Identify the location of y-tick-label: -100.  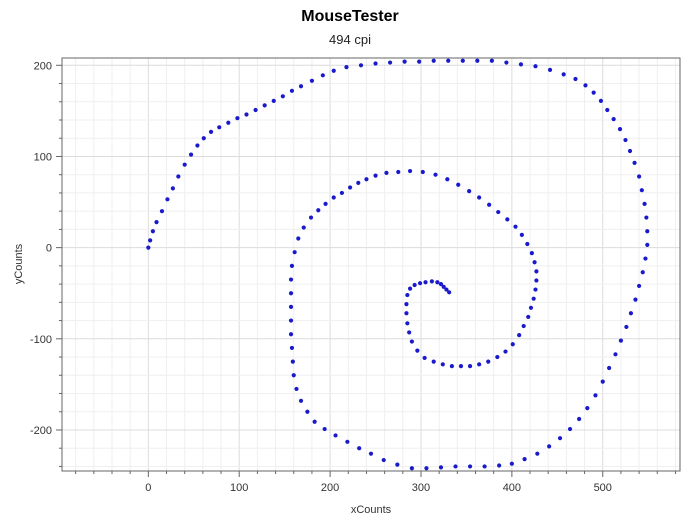
(41, 340).